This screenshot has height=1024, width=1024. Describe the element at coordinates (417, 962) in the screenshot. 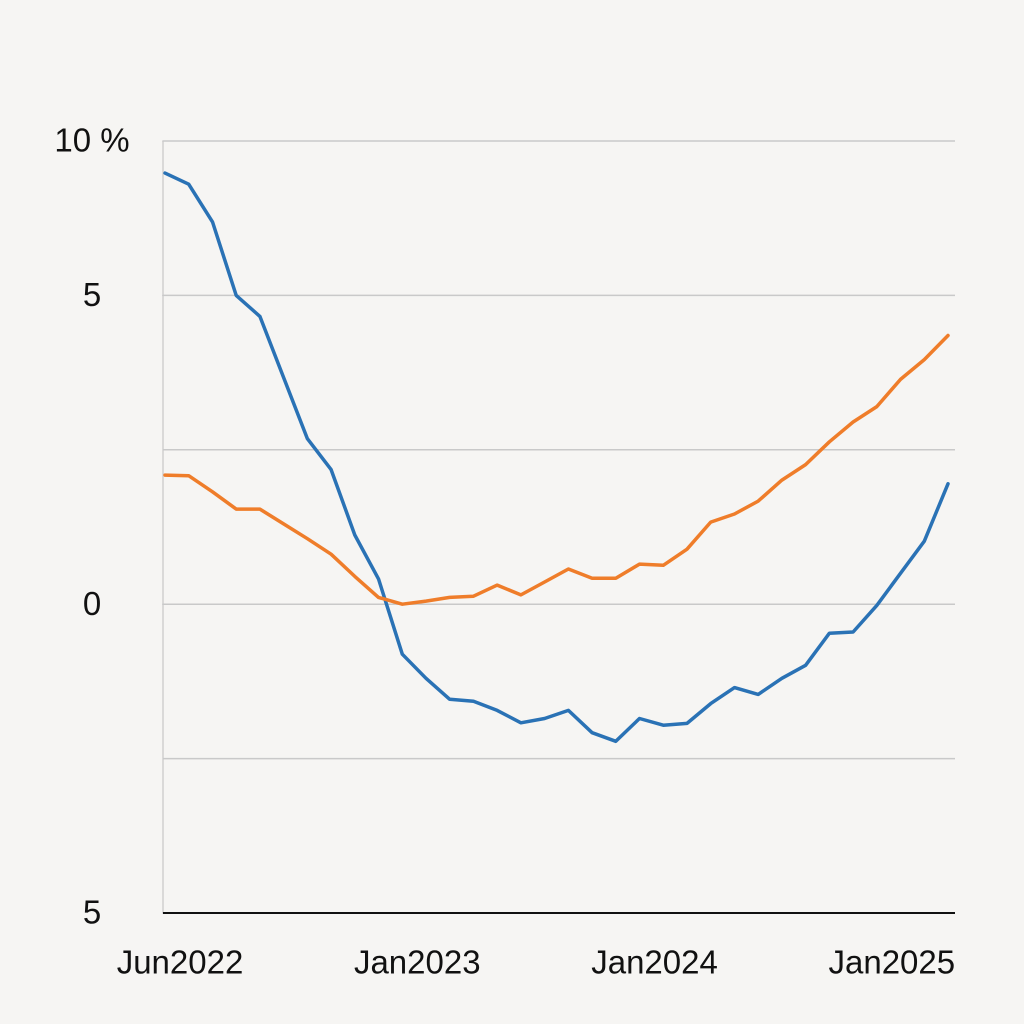

I see `x-tick-label: Jan2023` at that location.